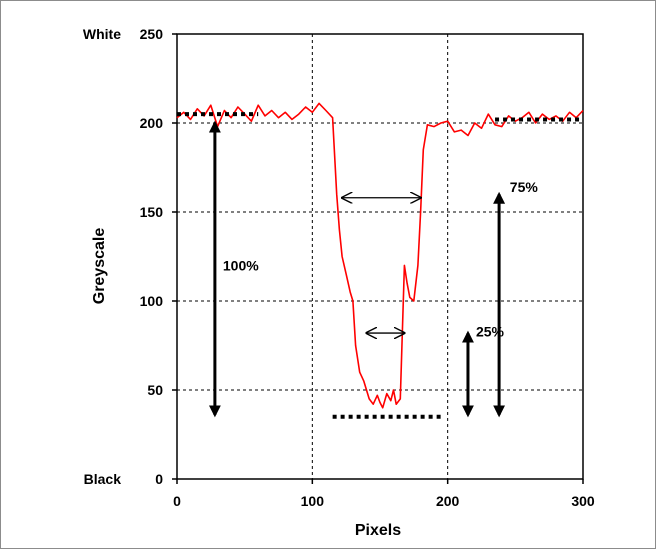 The height and width of the screenshot is (550, 656). What do you see at coordinates (241, 265) in the screenshot?
I see `annotation-label: 100%` at bounding box center [241, 265].